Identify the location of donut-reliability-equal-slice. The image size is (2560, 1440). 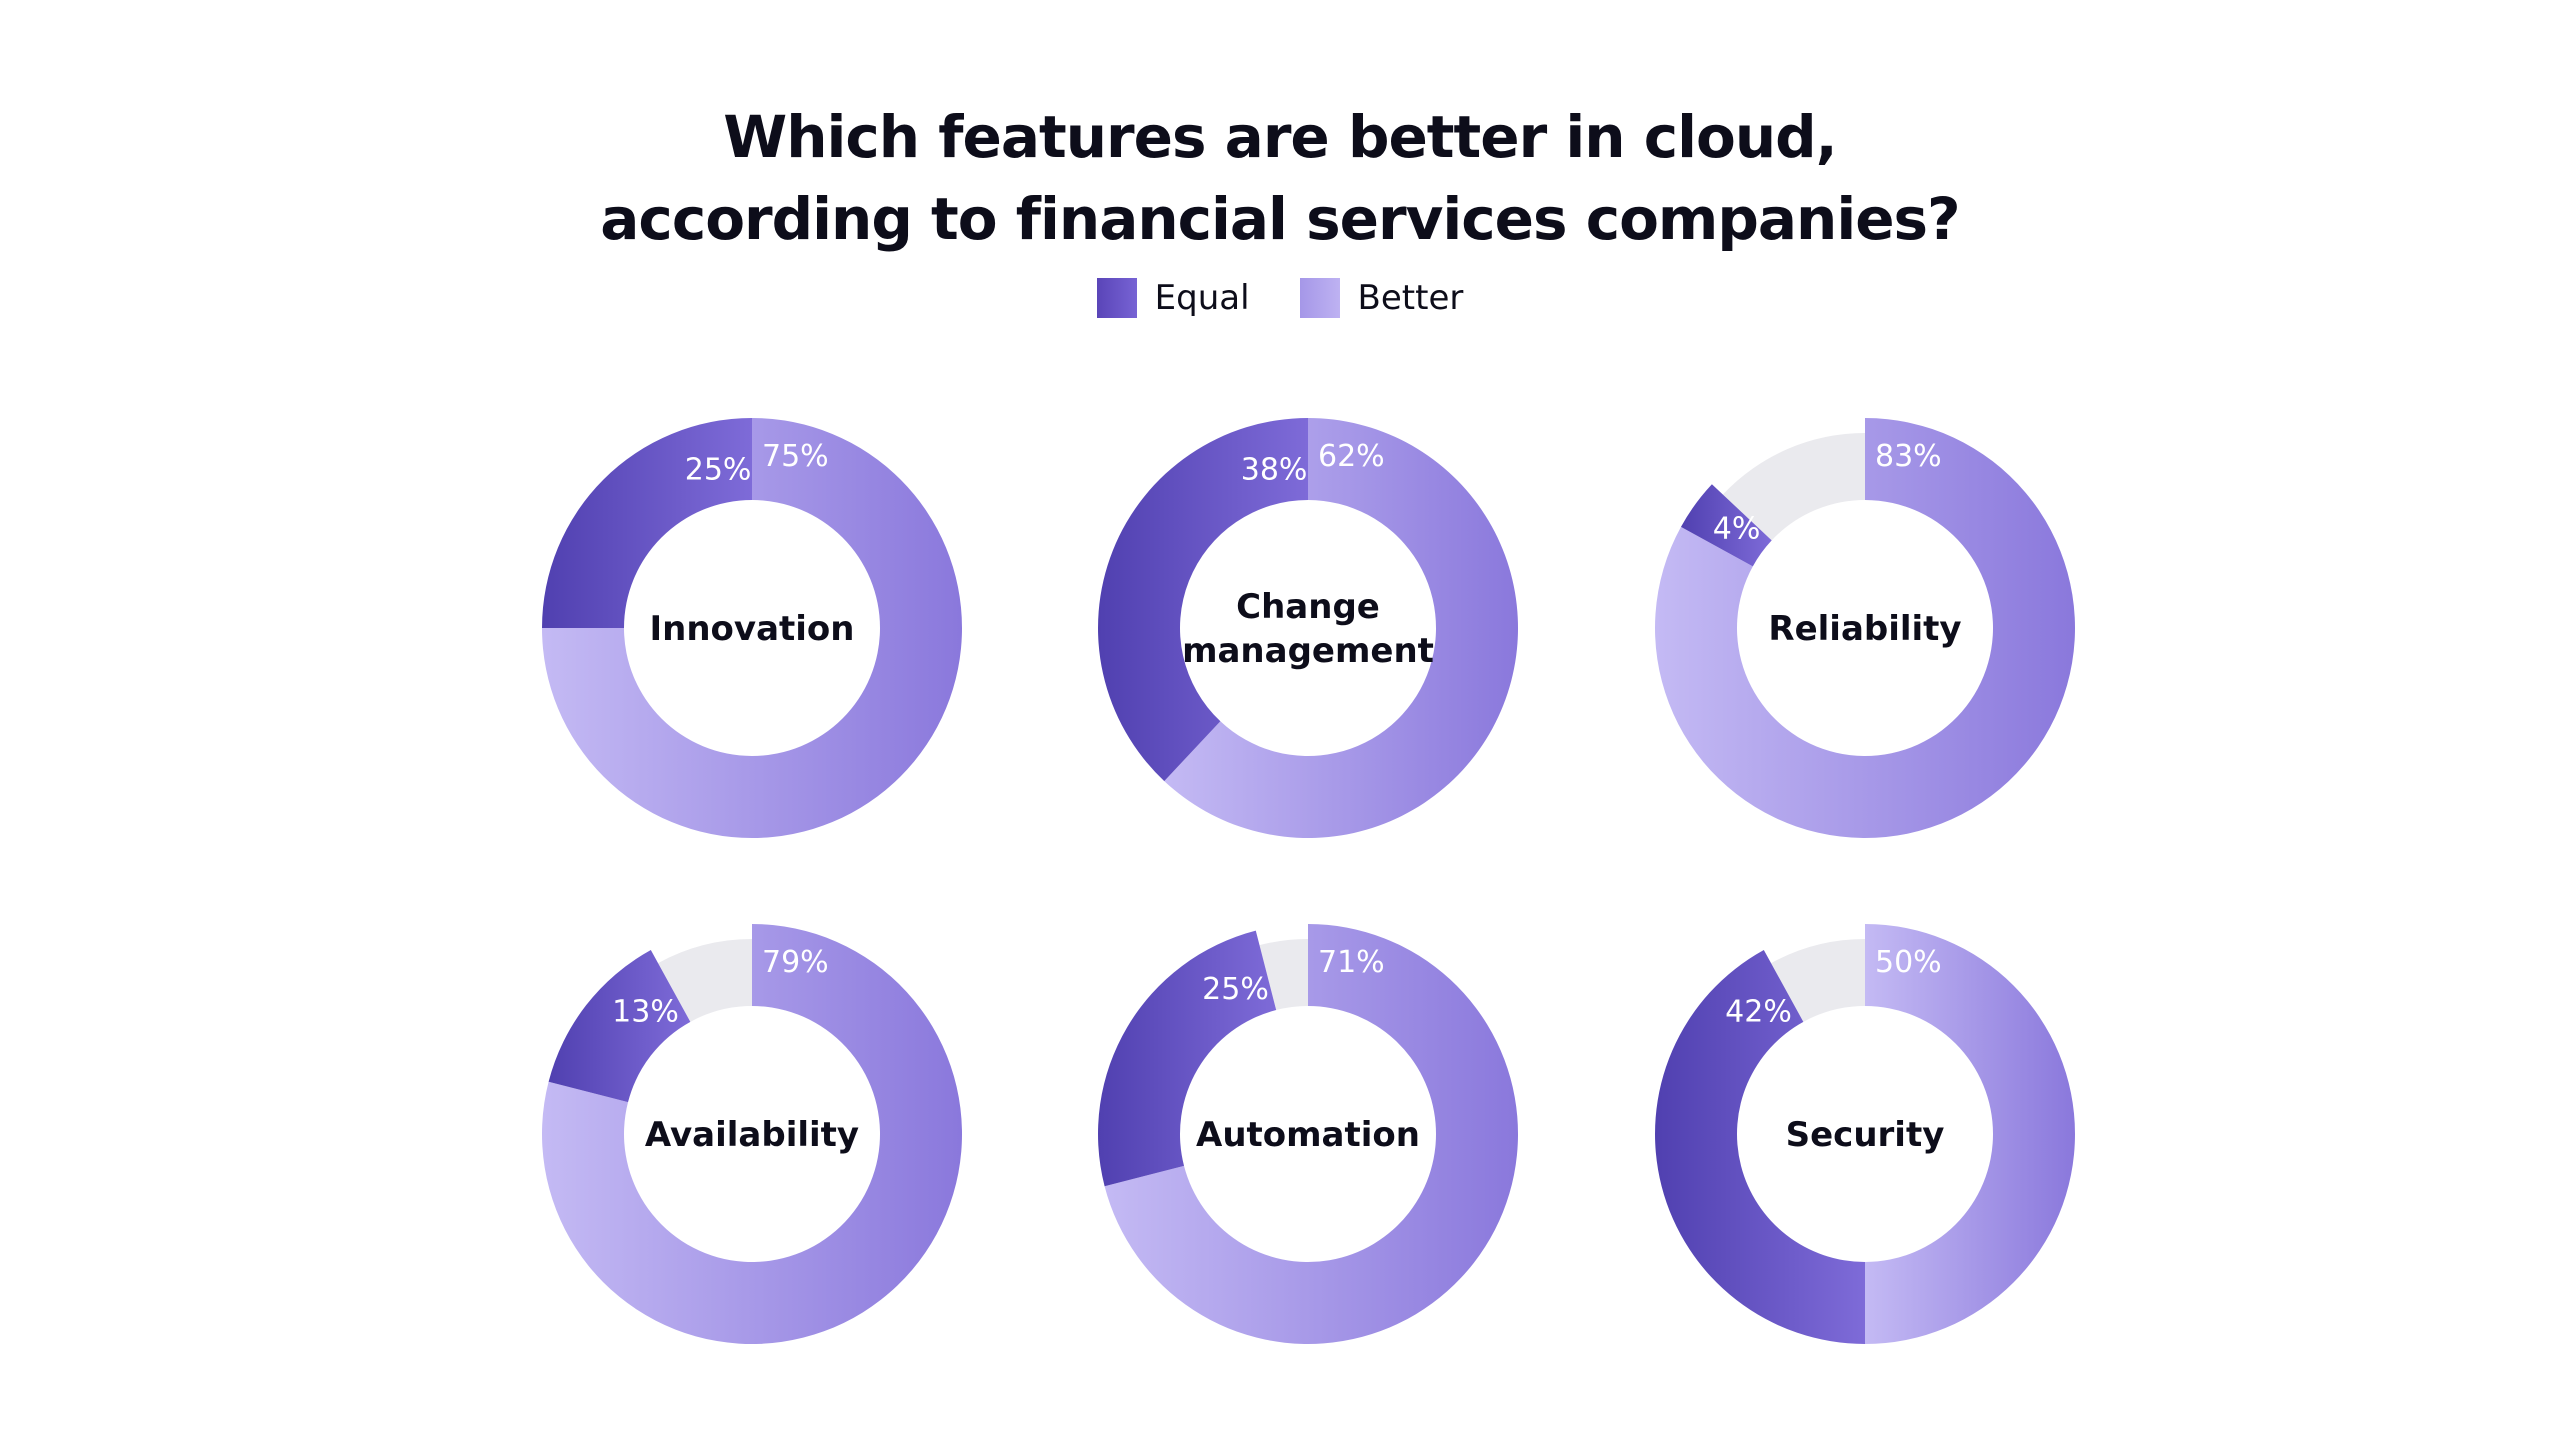
(1726, 525).